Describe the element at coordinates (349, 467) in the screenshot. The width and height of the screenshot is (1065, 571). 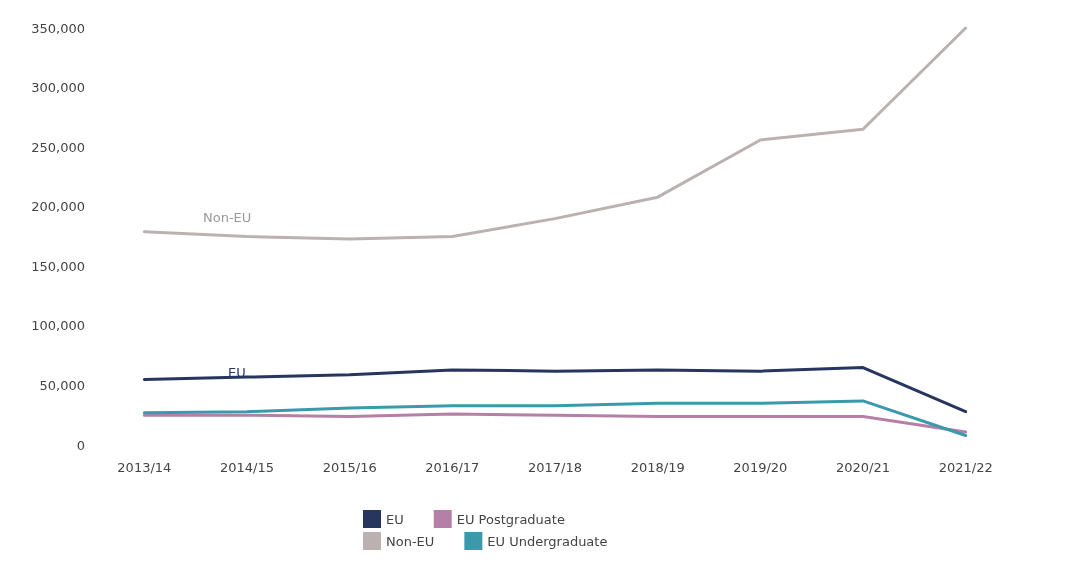
I see `x-tick-label: 2015/16` at that location.